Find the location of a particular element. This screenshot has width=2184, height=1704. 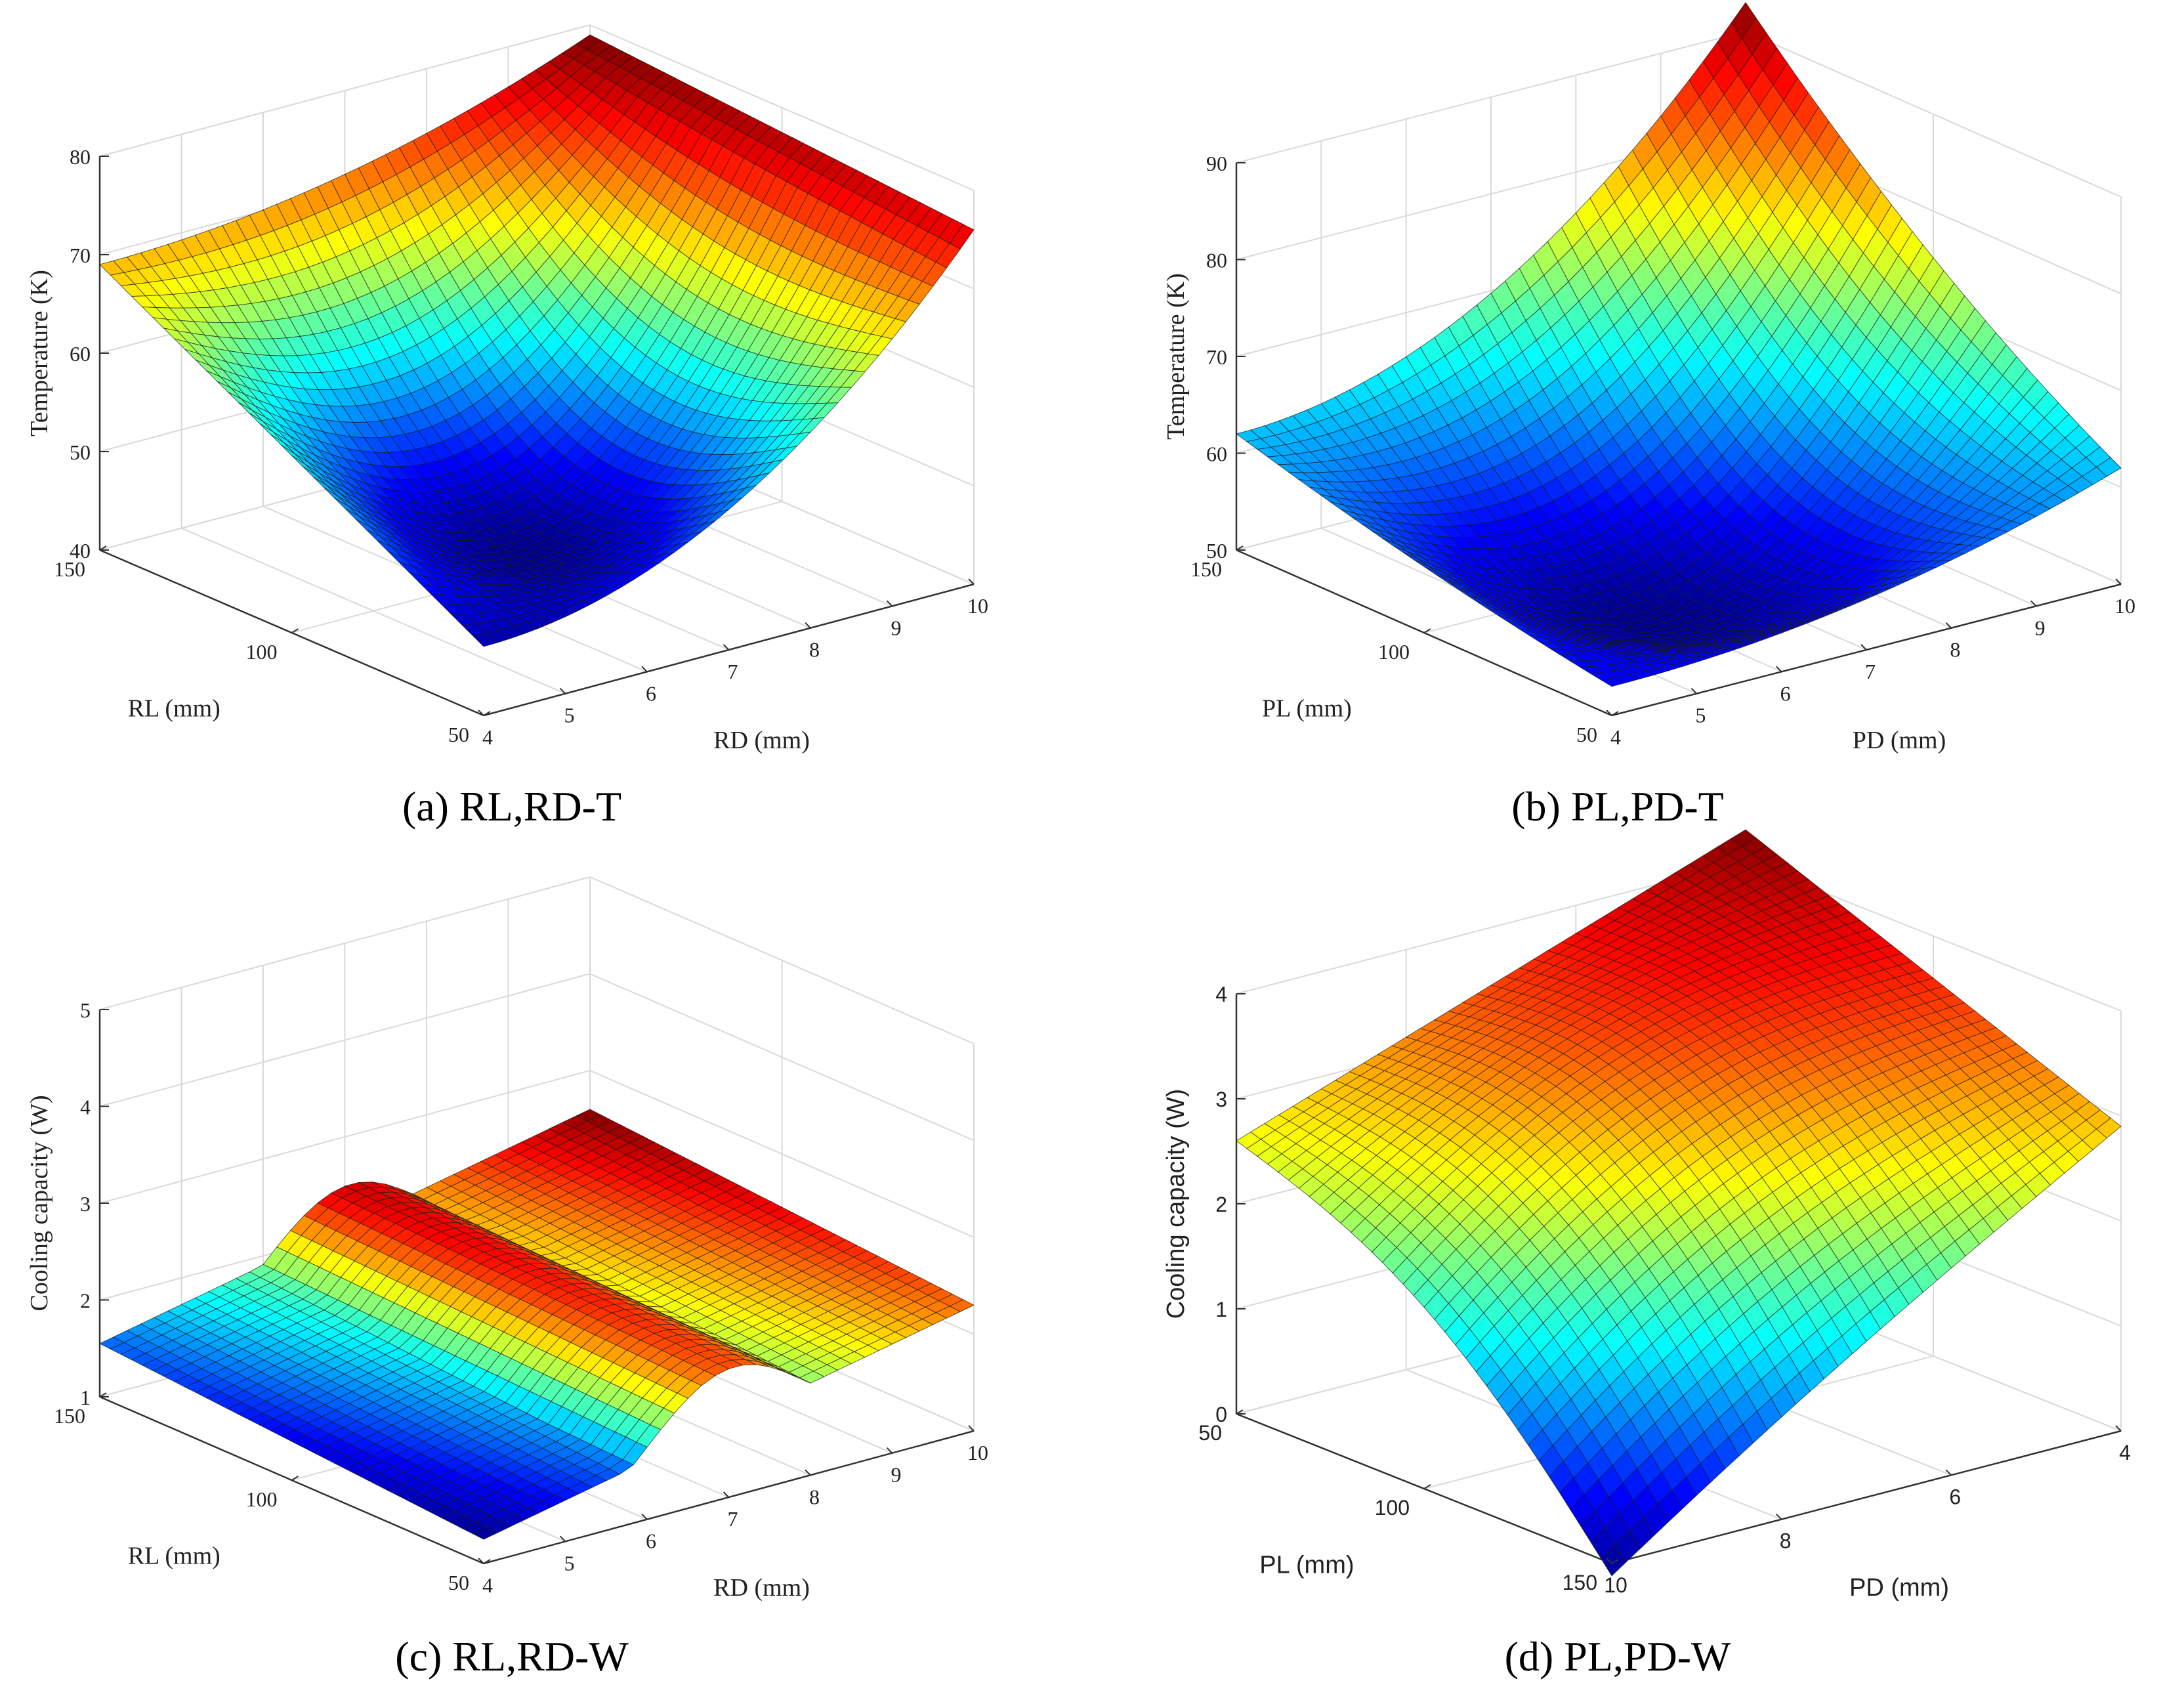

panel-caption: (c) RL,RD-W is located at coordinates (512, 1656).